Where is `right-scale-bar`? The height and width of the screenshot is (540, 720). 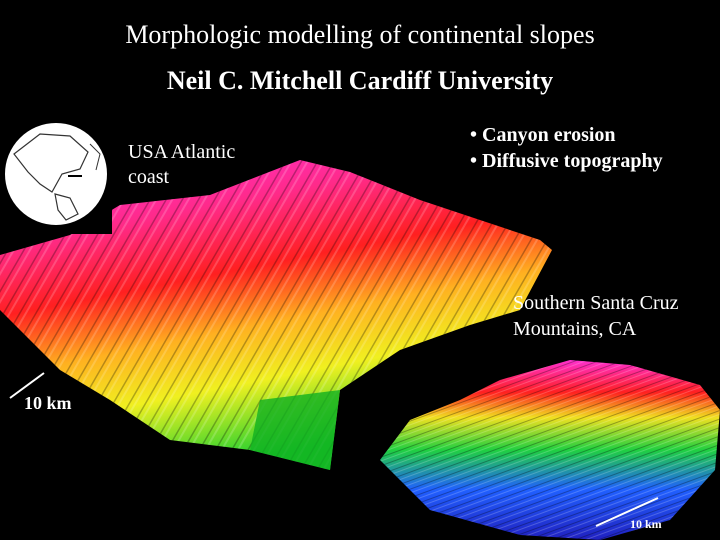 right-scale-bar is located at coordinates (627, 512).